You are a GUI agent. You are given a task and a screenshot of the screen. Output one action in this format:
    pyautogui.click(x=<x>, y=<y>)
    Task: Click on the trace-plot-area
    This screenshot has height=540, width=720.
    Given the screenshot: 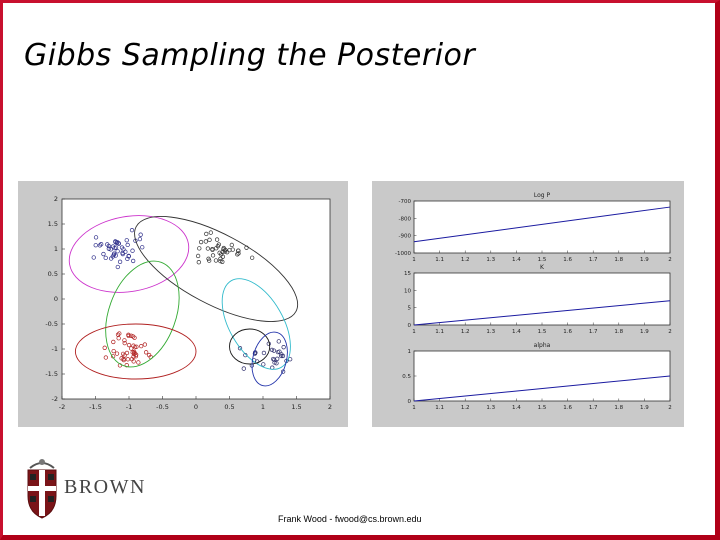 What is the action you would take?
    pyautogui.click(x=542, y=376)
    